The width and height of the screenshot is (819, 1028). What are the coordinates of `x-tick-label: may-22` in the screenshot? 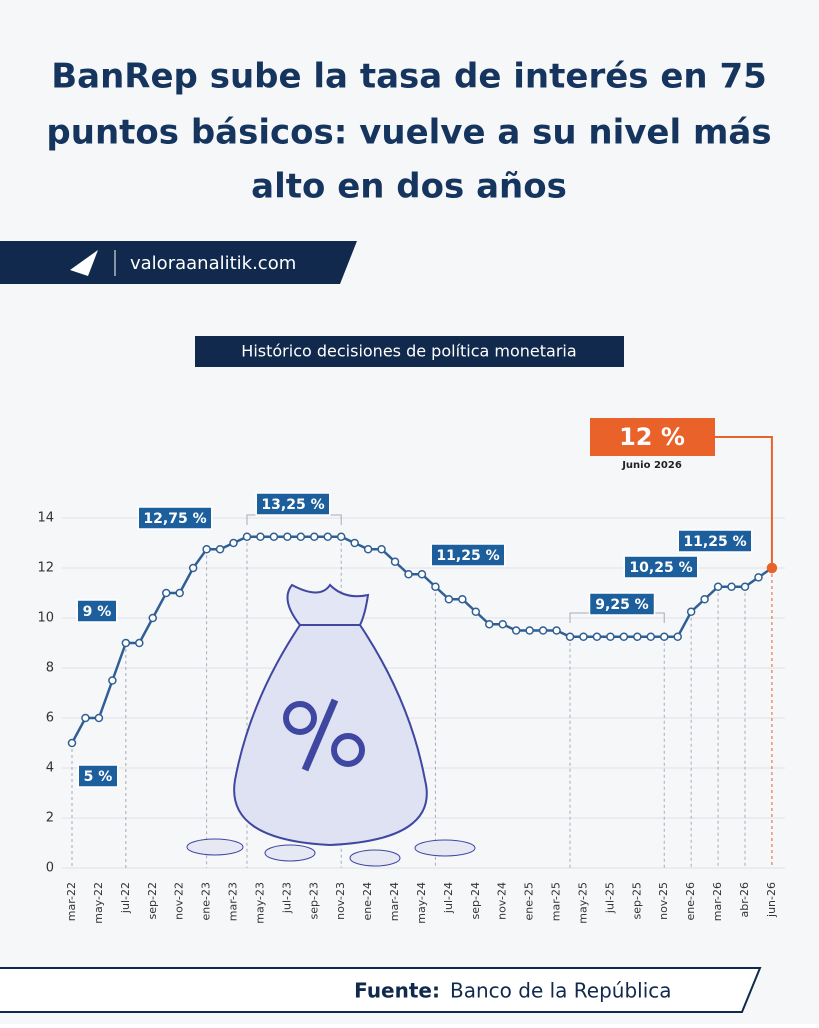 It's located at (98, 903).